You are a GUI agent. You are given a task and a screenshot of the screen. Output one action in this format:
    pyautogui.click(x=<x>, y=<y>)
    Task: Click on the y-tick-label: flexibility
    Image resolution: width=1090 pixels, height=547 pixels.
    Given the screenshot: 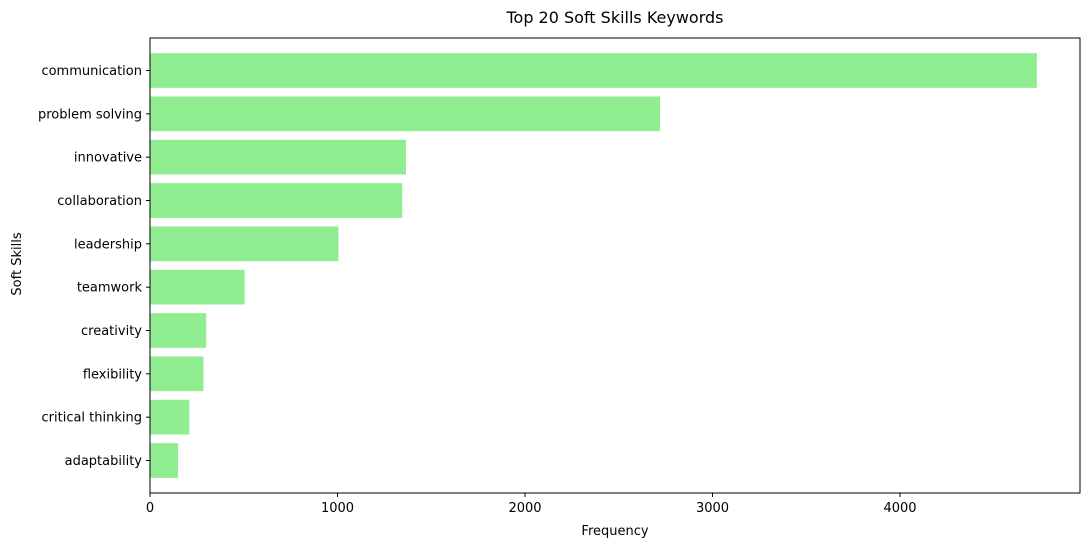 What is the action you would take?
    pyautogui.click(x=112, y=374)
    